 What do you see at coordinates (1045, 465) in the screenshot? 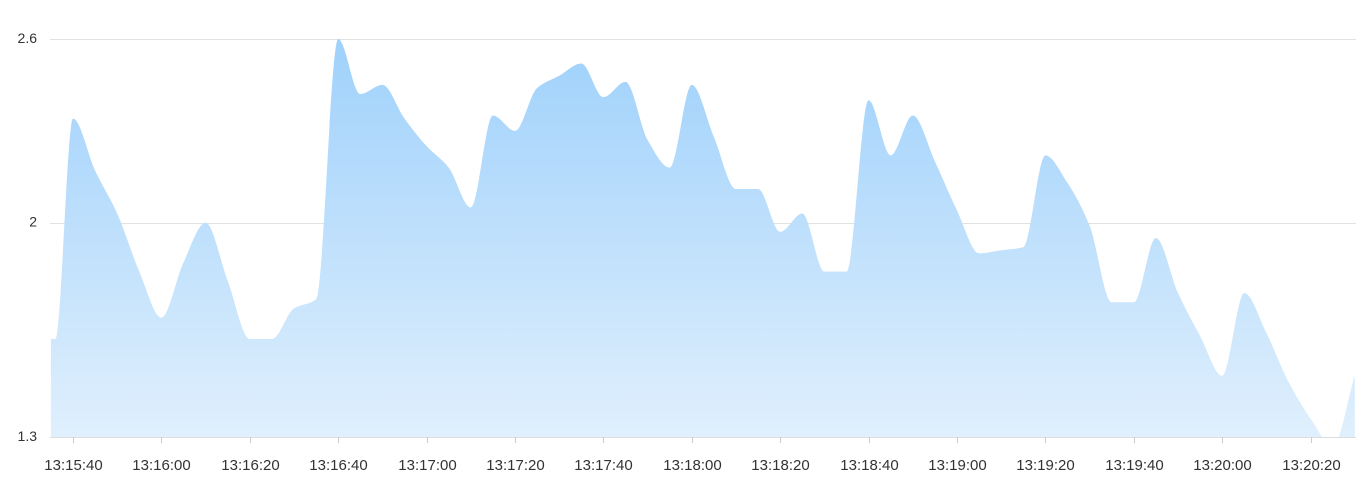
I see `x-tick-label: 13:19:20` at bounding box center [1045, 465].